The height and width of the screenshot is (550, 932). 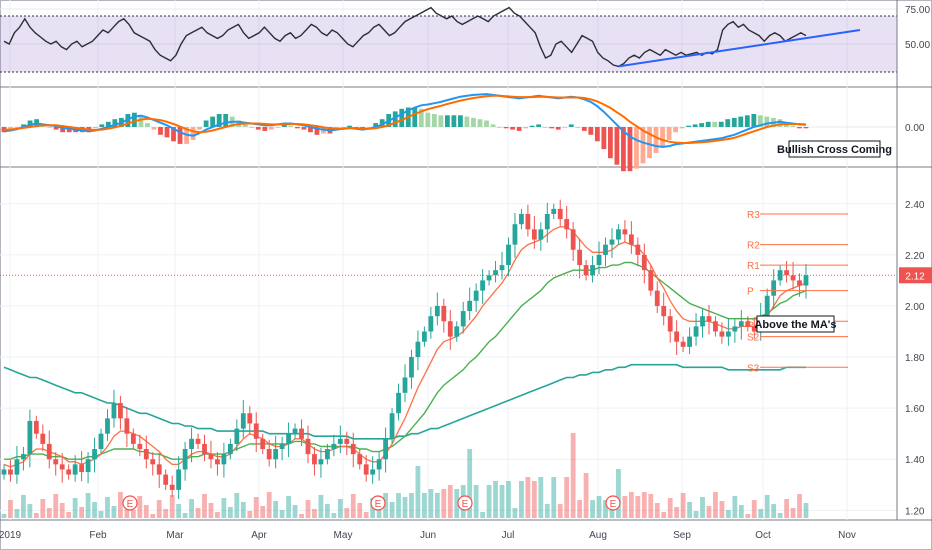 What do you see at coordinates (405, 37) in the screenshot?
I see `rsi-line` at bounding box center [405, 37].